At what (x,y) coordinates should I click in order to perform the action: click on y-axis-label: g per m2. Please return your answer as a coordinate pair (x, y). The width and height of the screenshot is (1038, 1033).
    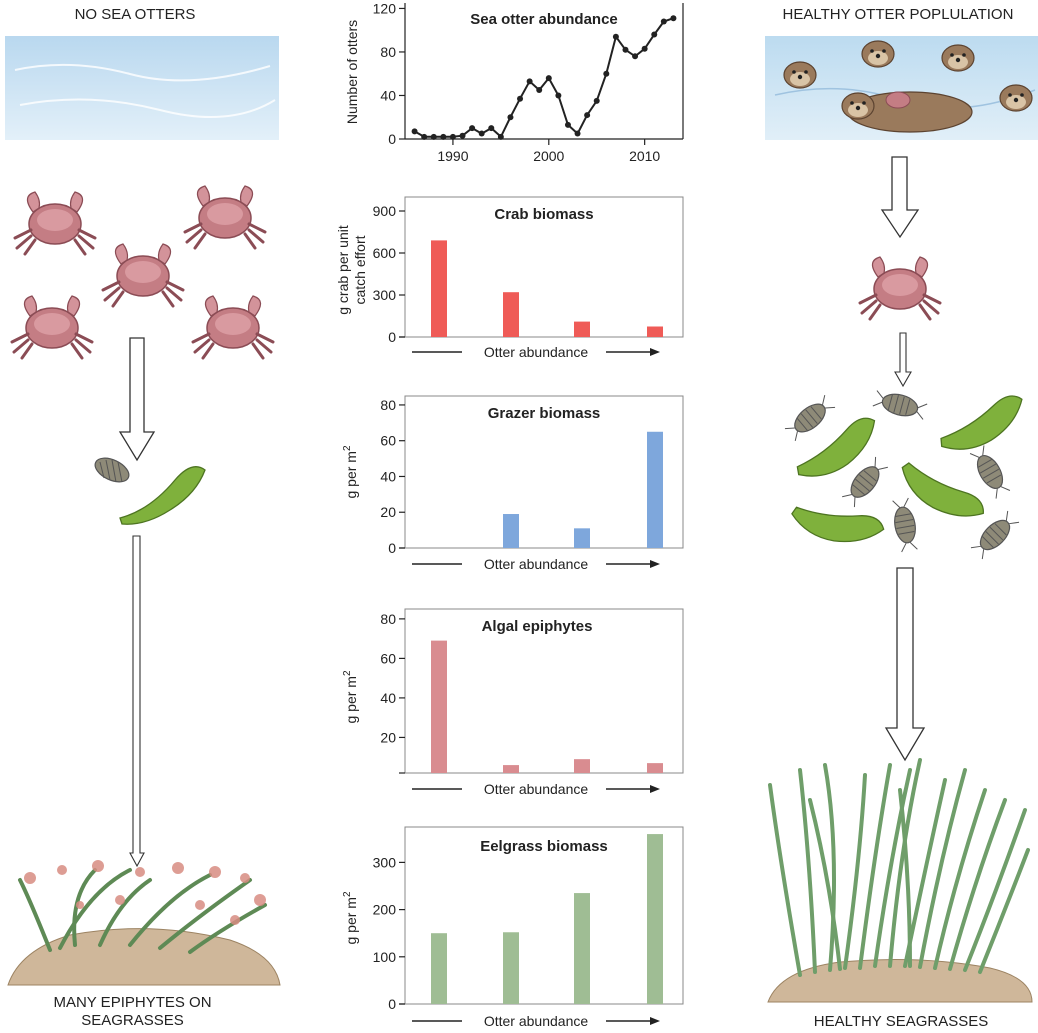
    Looking at the image, I should click on (350, 917).